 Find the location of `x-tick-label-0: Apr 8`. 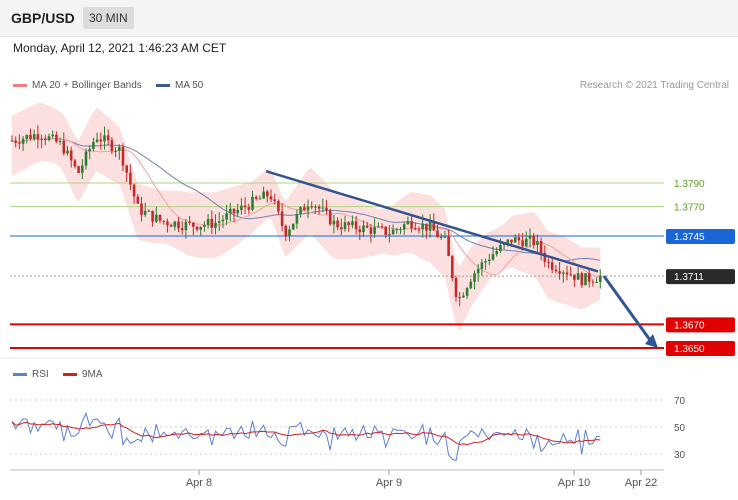

x-tick-label-0: Apr 8 is located at coordinates (199, 483).